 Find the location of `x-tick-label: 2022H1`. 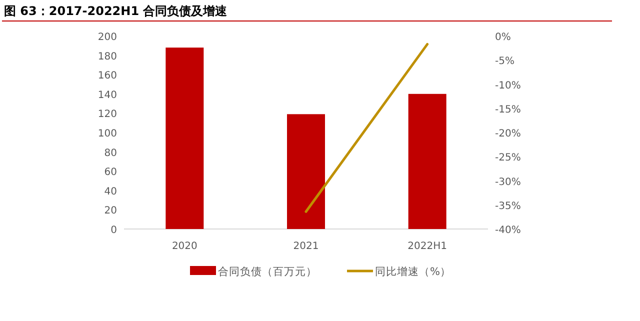

x-tick-label: 2022H1 is located at coordinates (428, 246).